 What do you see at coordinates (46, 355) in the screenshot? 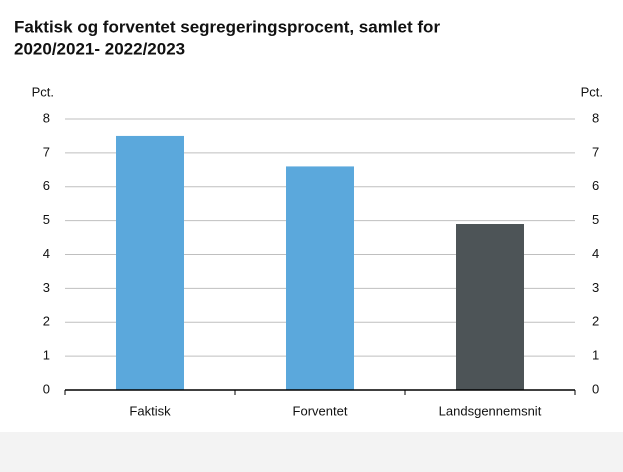
I see `y-tick-label: 1` at bounding box center [46, 355].